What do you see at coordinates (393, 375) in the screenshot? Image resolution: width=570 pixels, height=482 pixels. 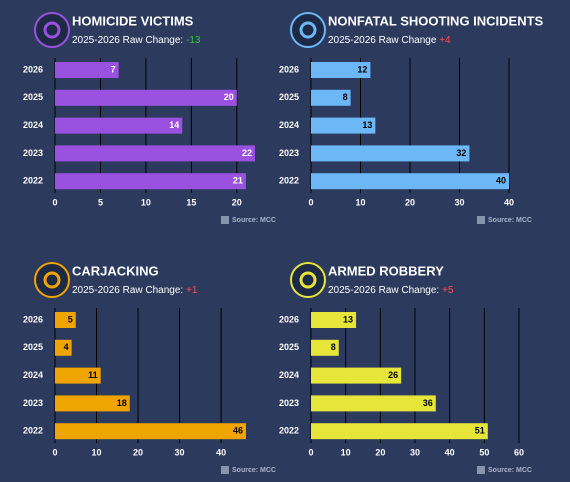 I see `value-label: 26` at bounding box center [393, 375].